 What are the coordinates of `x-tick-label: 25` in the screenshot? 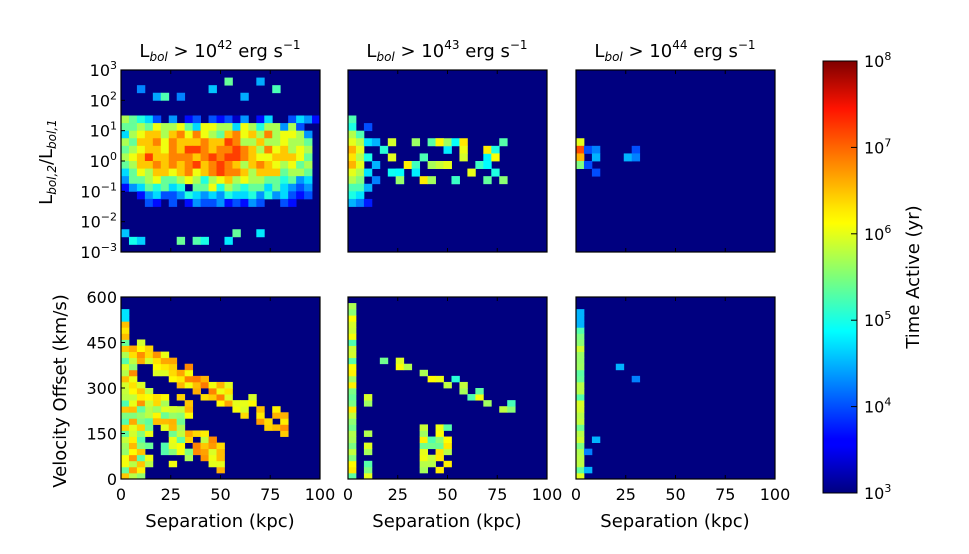 It's located at (171, 494).